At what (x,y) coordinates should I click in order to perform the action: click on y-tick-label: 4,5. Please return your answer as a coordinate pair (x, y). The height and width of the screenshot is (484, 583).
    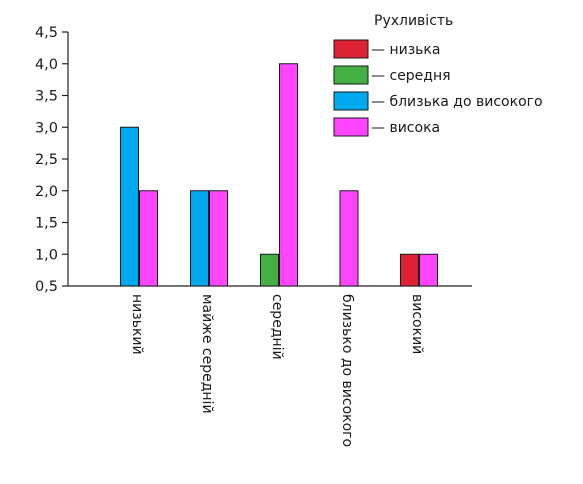
    Looking at the image, I should click on (46, 33).